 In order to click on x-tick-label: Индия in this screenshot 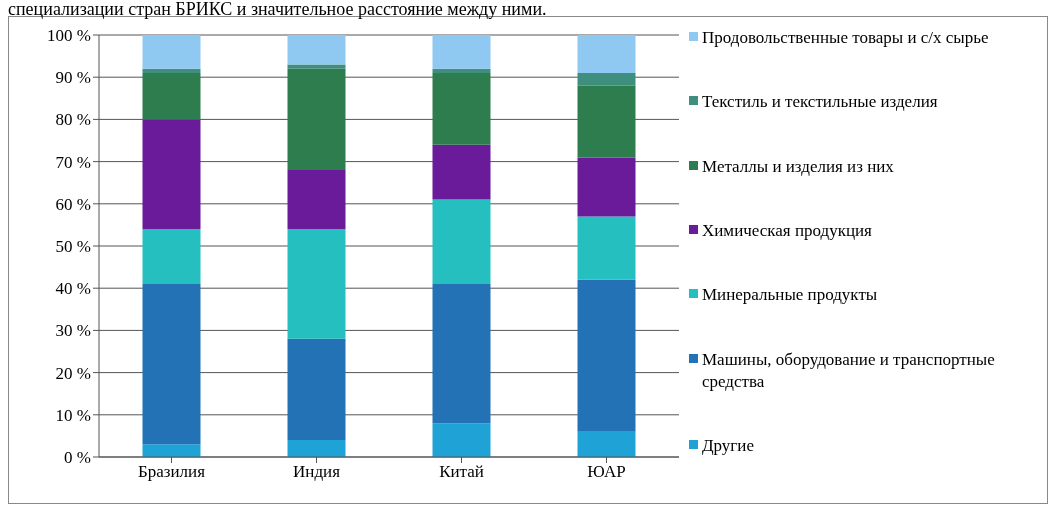, I will do `click(317, 472)`.